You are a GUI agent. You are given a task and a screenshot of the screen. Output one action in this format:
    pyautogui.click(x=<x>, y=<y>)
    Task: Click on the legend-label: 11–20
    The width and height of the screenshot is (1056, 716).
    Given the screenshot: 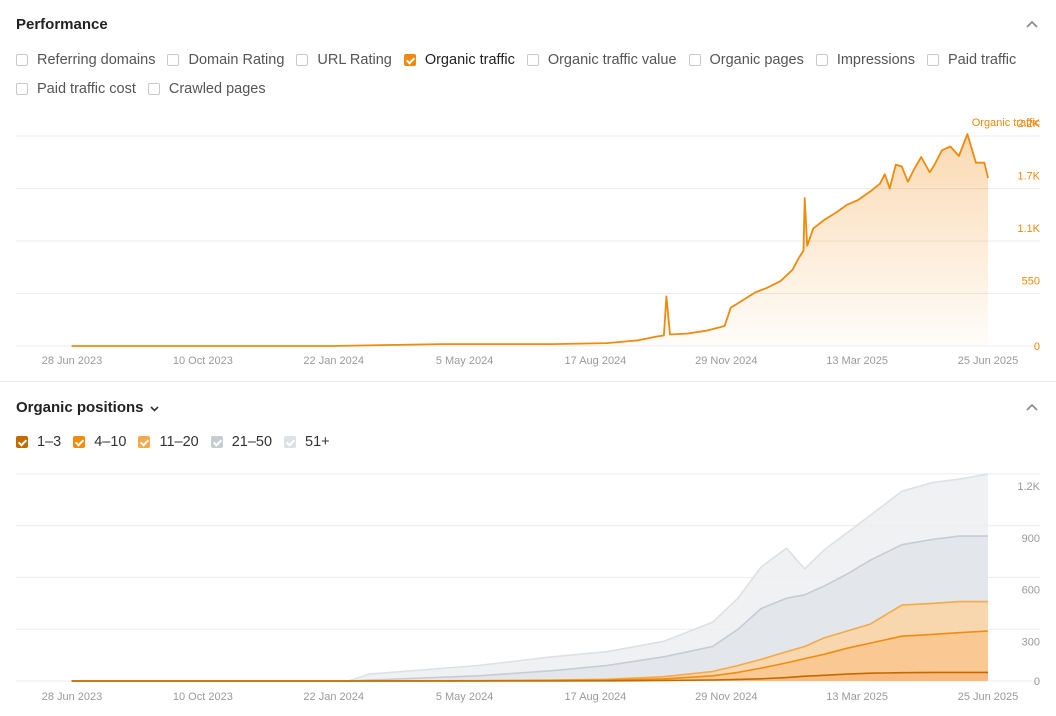 What is the action you would take?
    pyautogui.click(x=179, y=442)
    